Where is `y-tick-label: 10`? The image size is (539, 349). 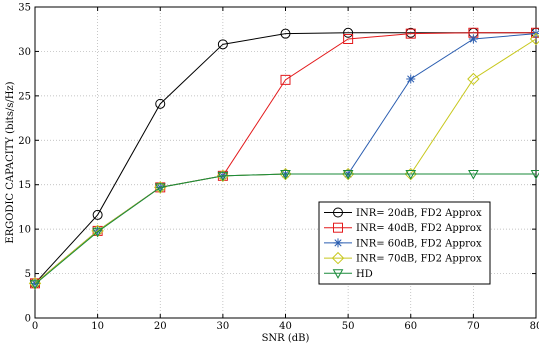 y-tick-label: 10 is located at coordinates (24, 230).